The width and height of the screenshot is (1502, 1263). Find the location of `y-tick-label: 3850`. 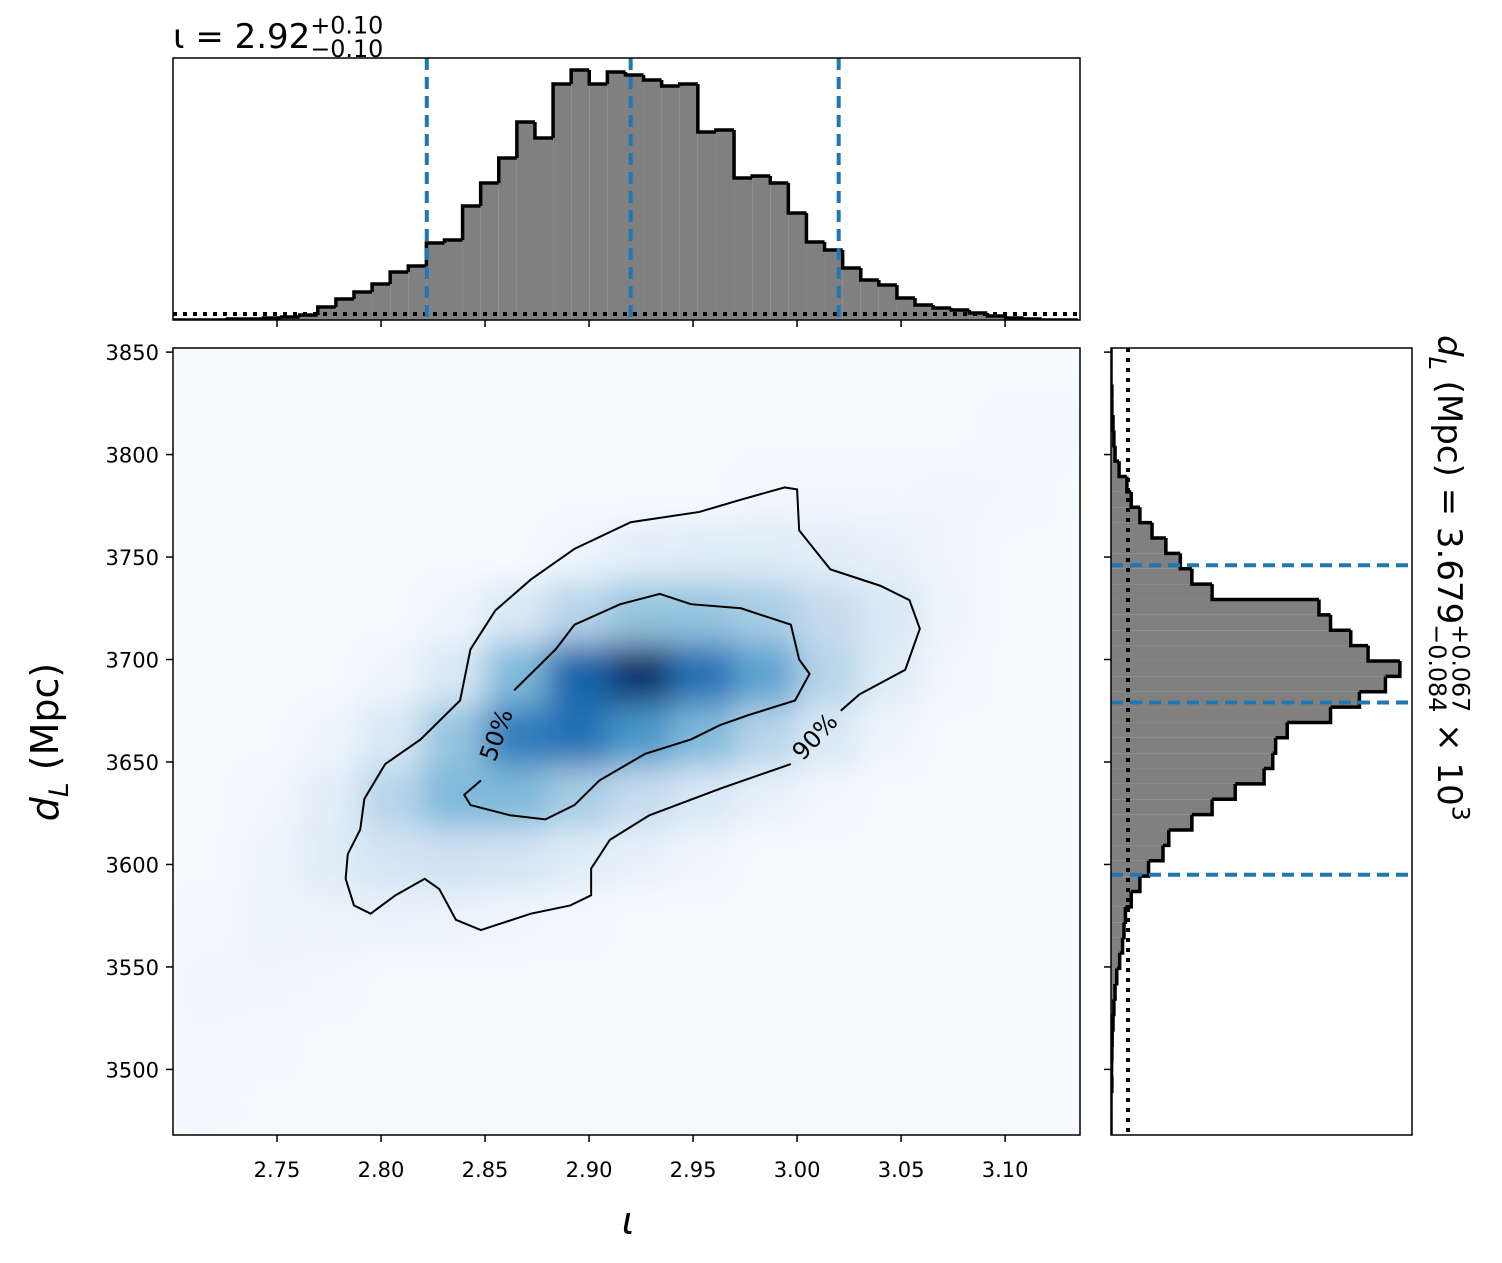

y-tick-label: 3850 is located at coordinates (132, 353).